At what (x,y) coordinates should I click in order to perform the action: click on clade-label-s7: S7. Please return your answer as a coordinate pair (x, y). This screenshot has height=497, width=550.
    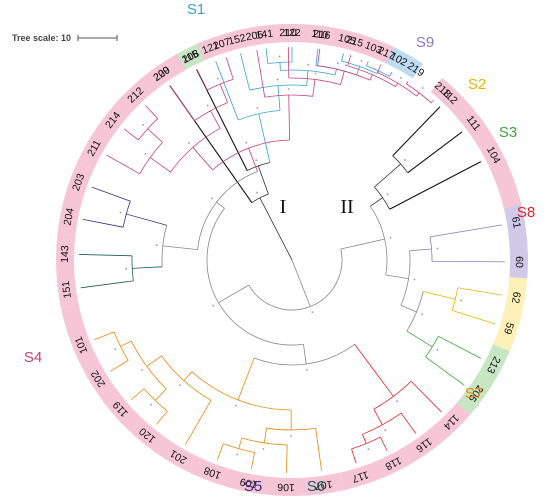
    Looking at the image, I should click on (474, 393).